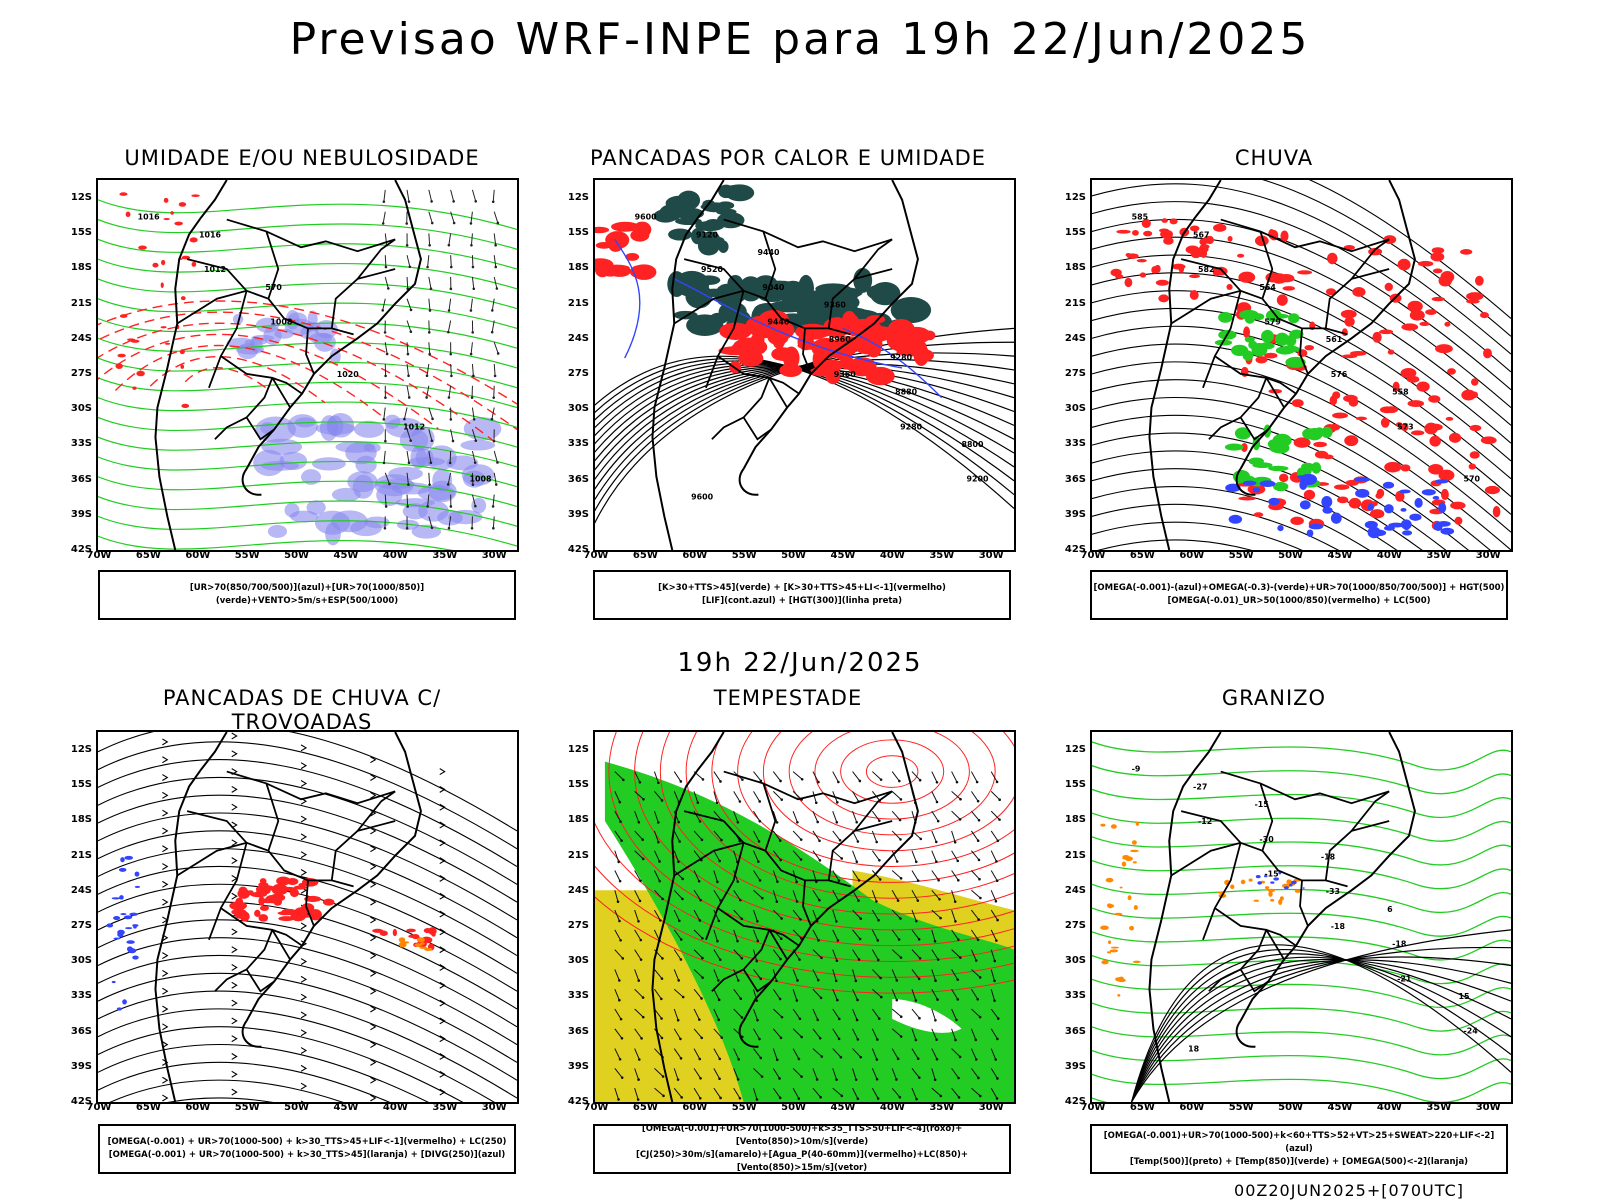  Describe the element at coordinates (210, 234) in the screenshot. I see `svg-text: 1016` at that location.